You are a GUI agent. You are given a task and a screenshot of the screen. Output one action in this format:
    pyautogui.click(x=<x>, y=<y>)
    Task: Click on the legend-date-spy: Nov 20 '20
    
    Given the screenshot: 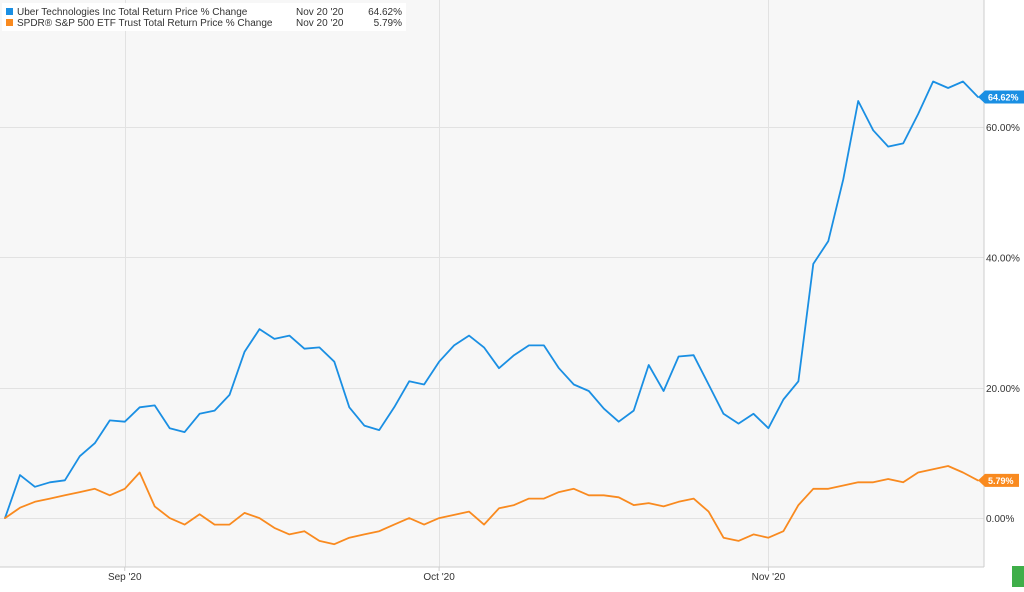 What is the action you would take?
    pyautogui.click(x=320, y=23)
    